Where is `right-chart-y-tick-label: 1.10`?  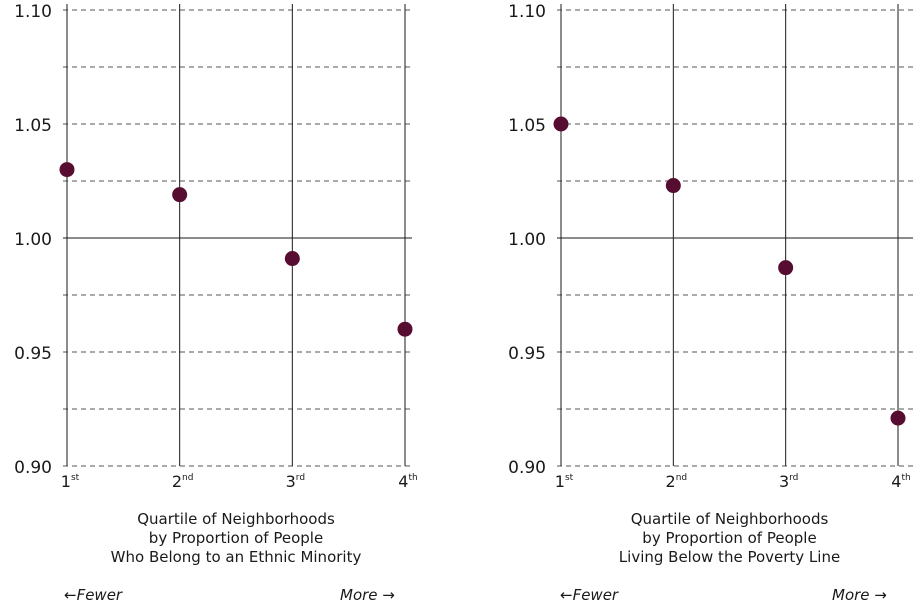 right-chart-y-tick-label: 1.10 is located at coordinates (527, 12).